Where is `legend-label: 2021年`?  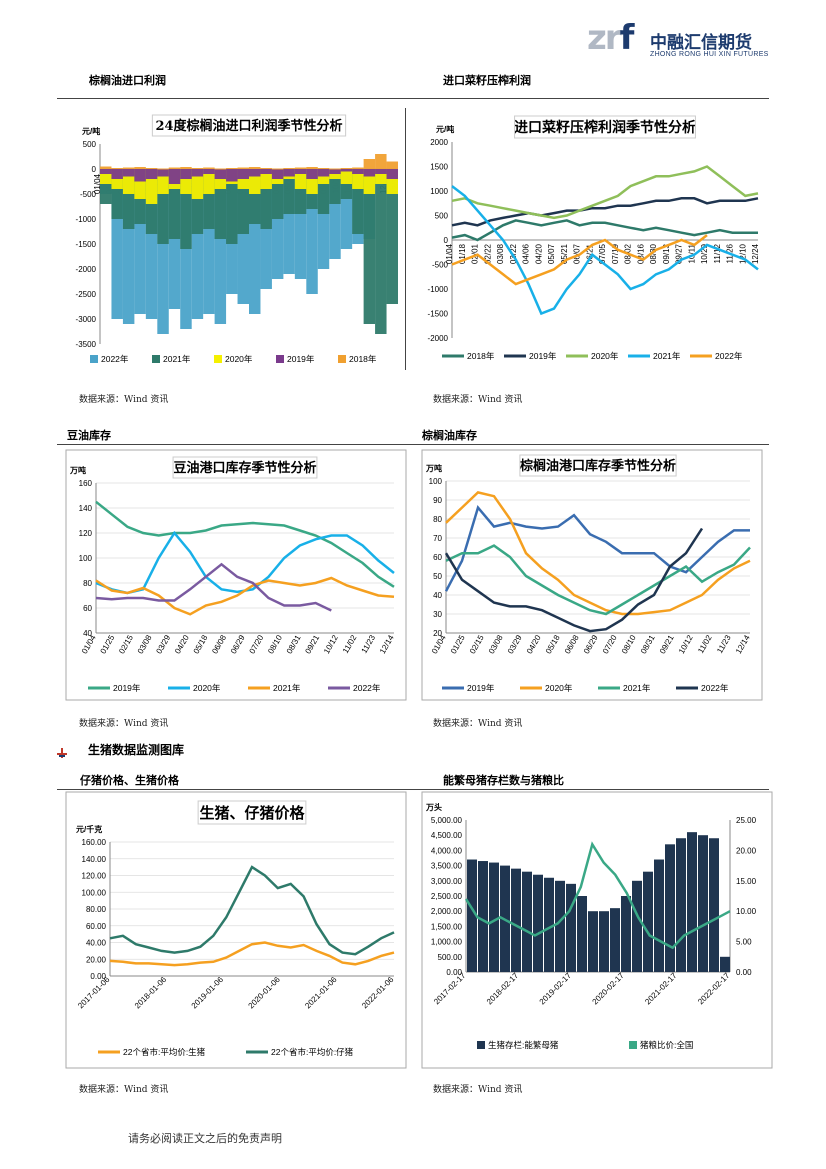 legend-label: 2021年 is located at coordinates (177, 359).